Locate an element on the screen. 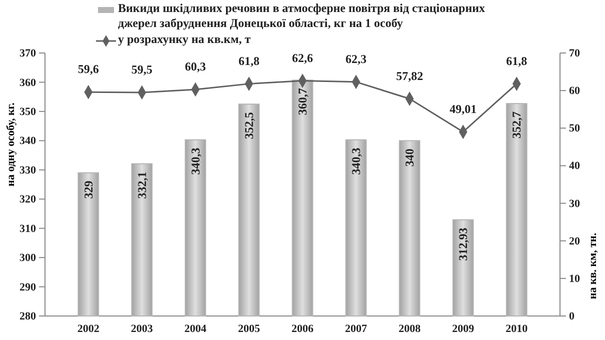 This screenshot has height=340, width=605. legend-label: у розрахунку на кв.км, т is located at coordinates (184, 39).